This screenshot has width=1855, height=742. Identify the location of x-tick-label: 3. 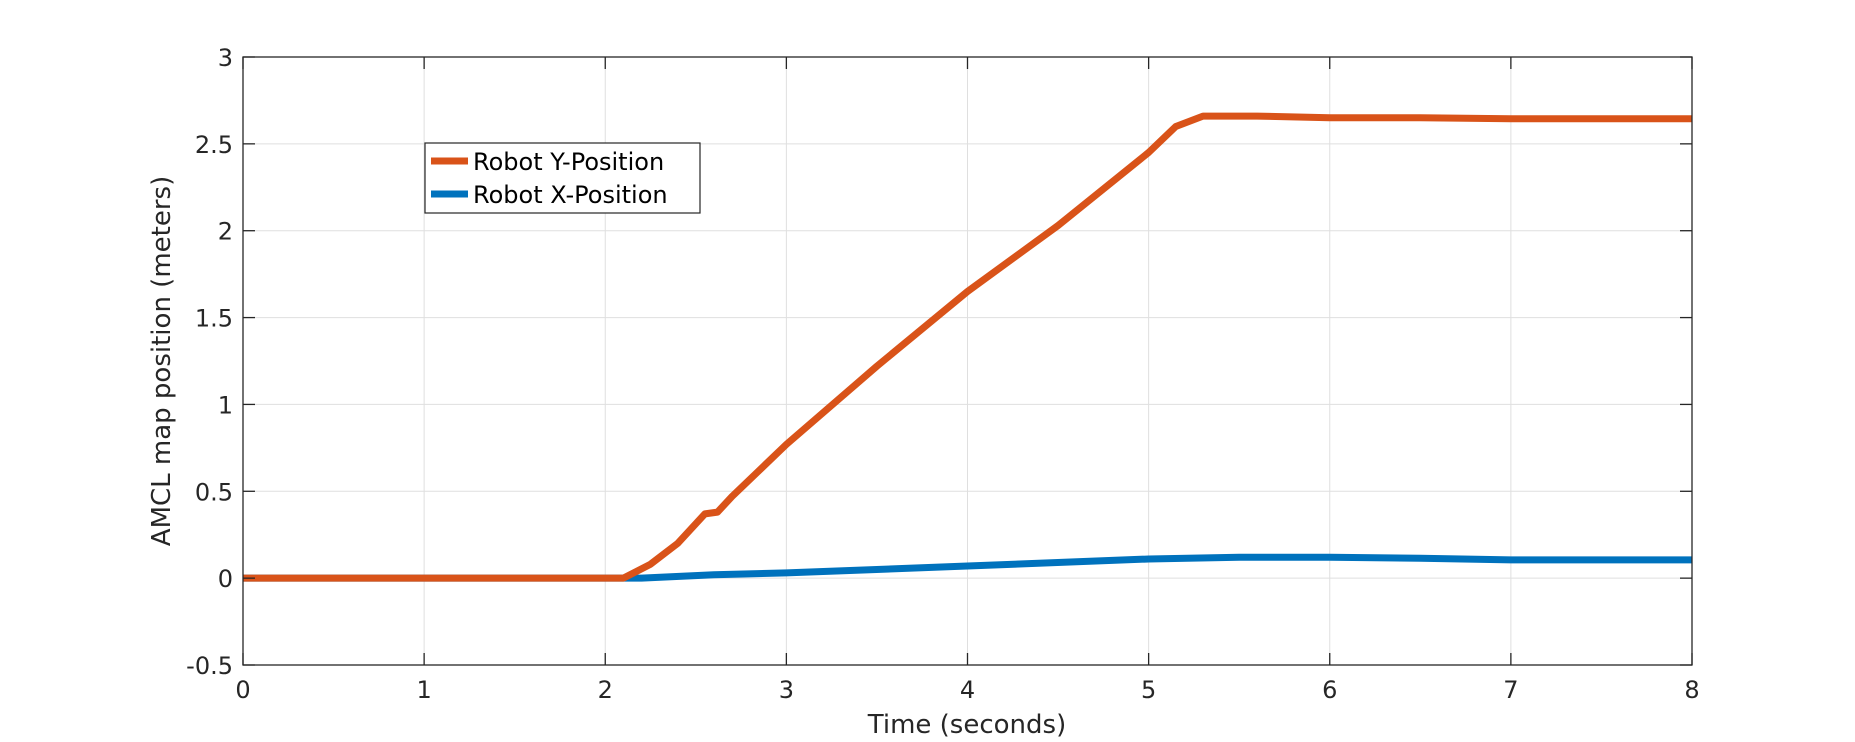
(786, 690).